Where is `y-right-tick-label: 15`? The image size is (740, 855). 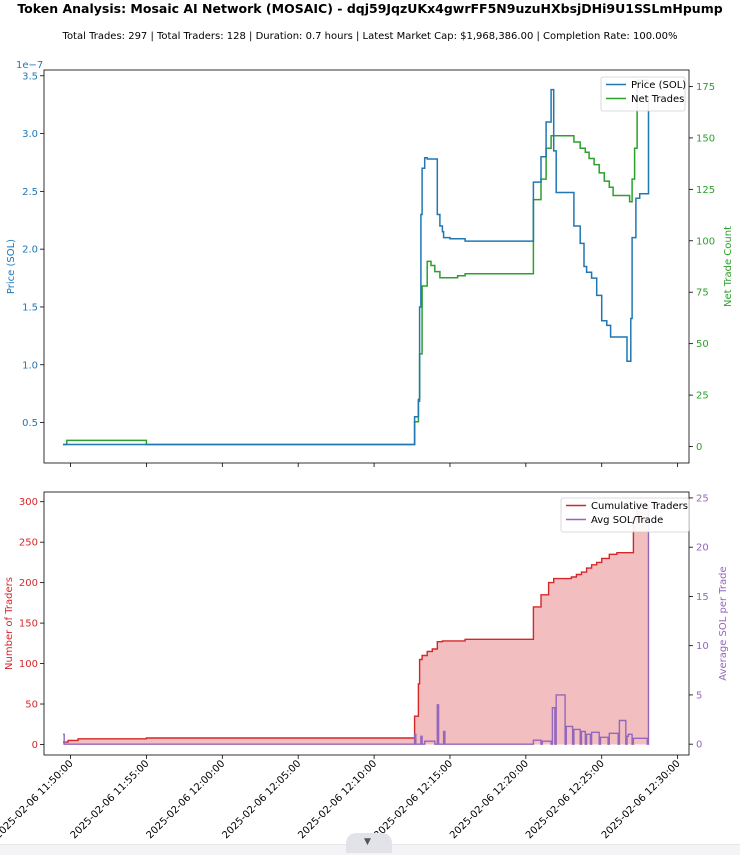
y-right-tick-label: 15 is located at coordinates (702, 597).